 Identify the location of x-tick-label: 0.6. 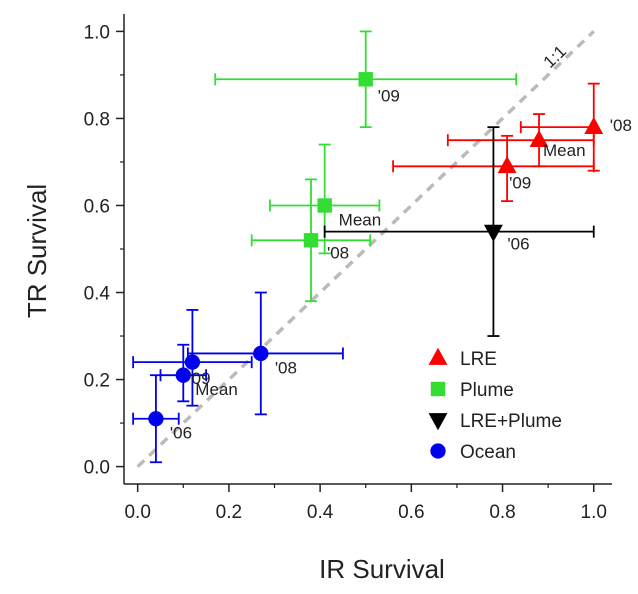
(411, 512).